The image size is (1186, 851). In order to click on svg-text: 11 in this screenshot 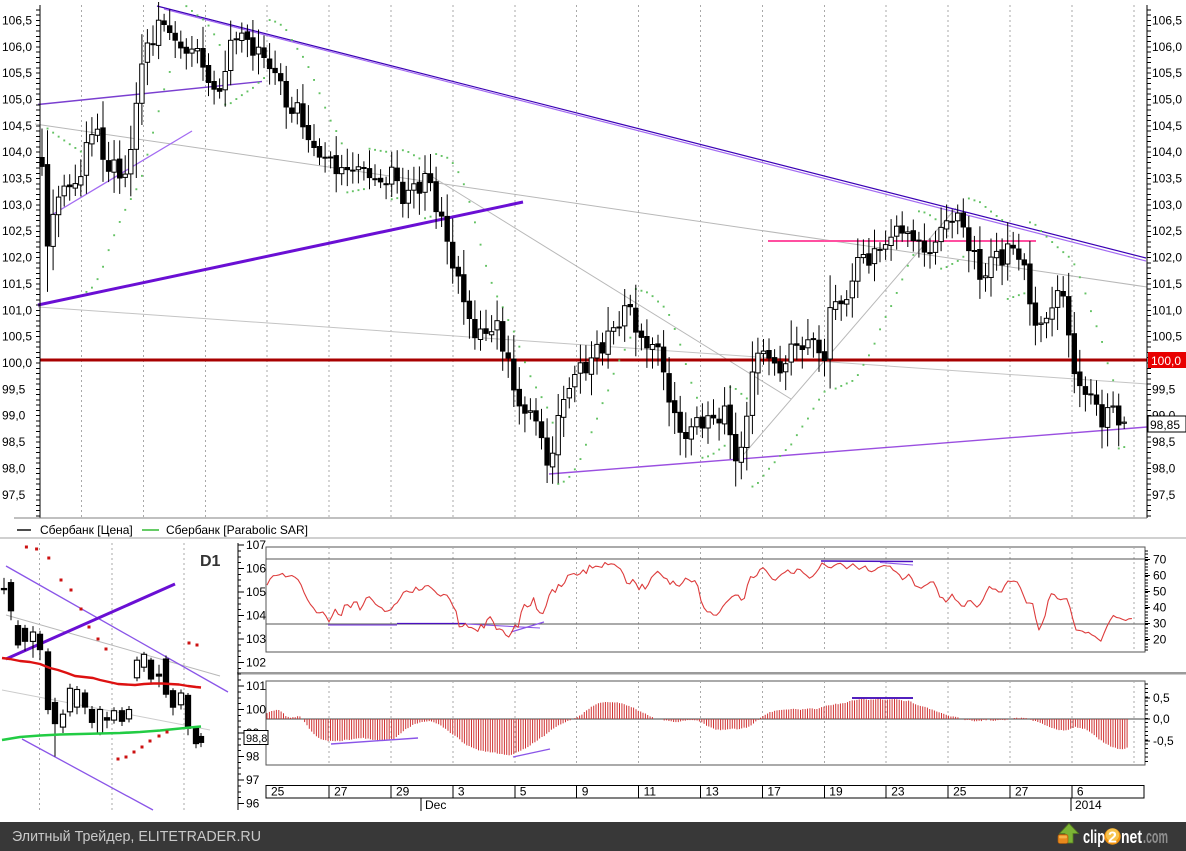, I will do `click(650, 792)`.